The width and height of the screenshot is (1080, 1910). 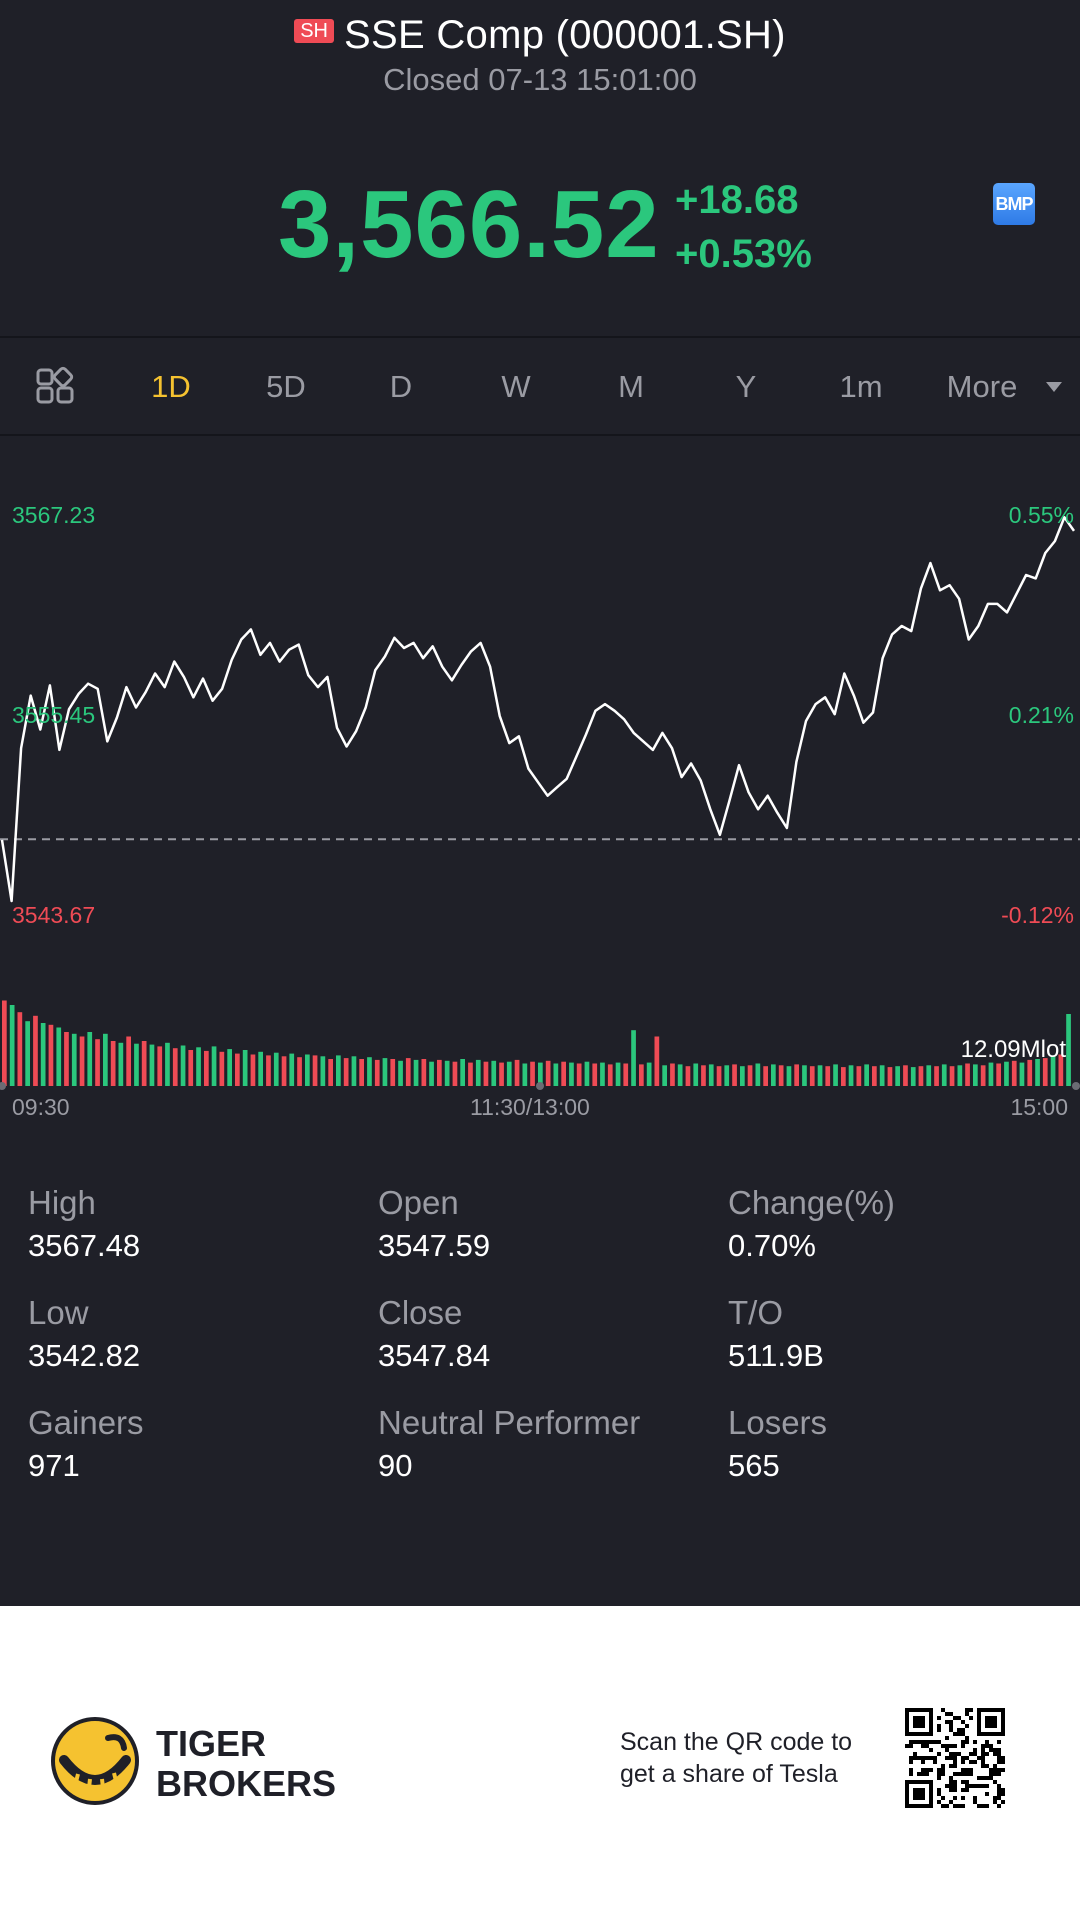 I want to click on tab-1m: 1m, so click(x=861, y=386).